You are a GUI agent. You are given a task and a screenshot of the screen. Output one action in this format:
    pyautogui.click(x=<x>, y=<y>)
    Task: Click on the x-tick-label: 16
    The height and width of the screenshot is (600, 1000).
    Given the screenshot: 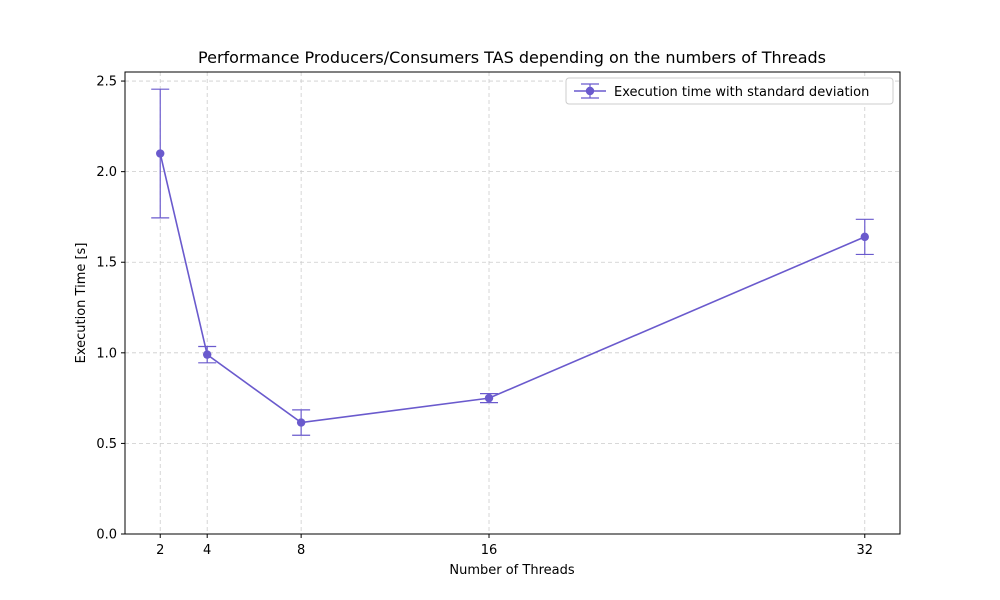 What is the action you would take?
    pyautogui.click(x=489, y=550)
    